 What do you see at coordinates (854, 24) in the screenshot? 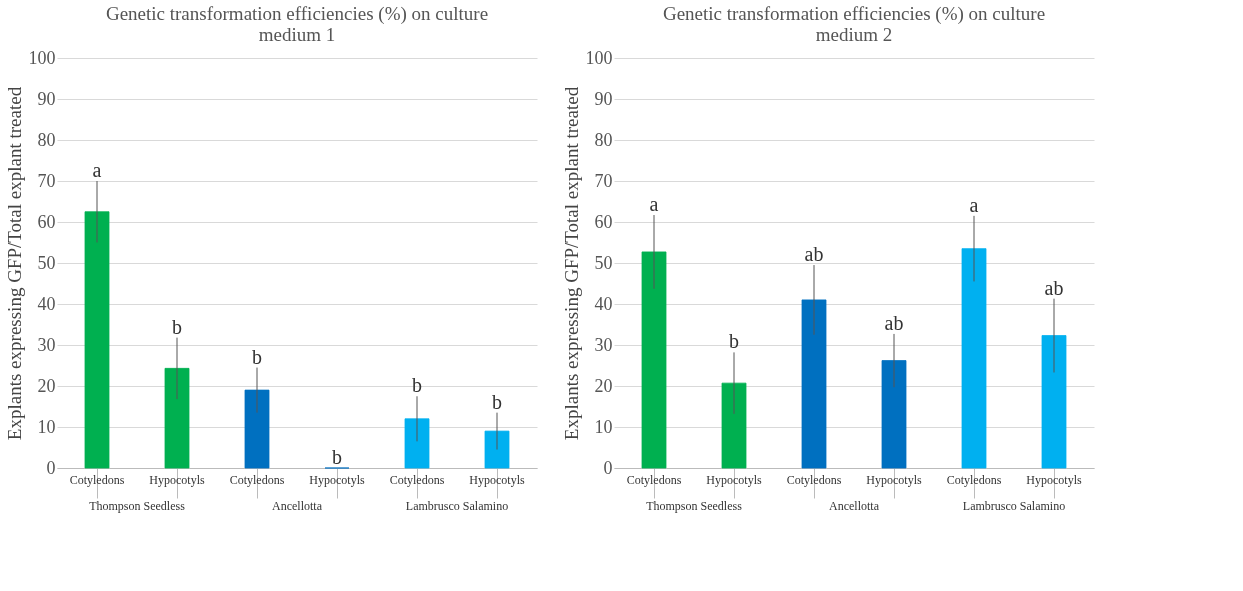
I see `chart-title: Genetic transformation efficiencies (%) on culture medium 2` at bounding box center [854, 24].